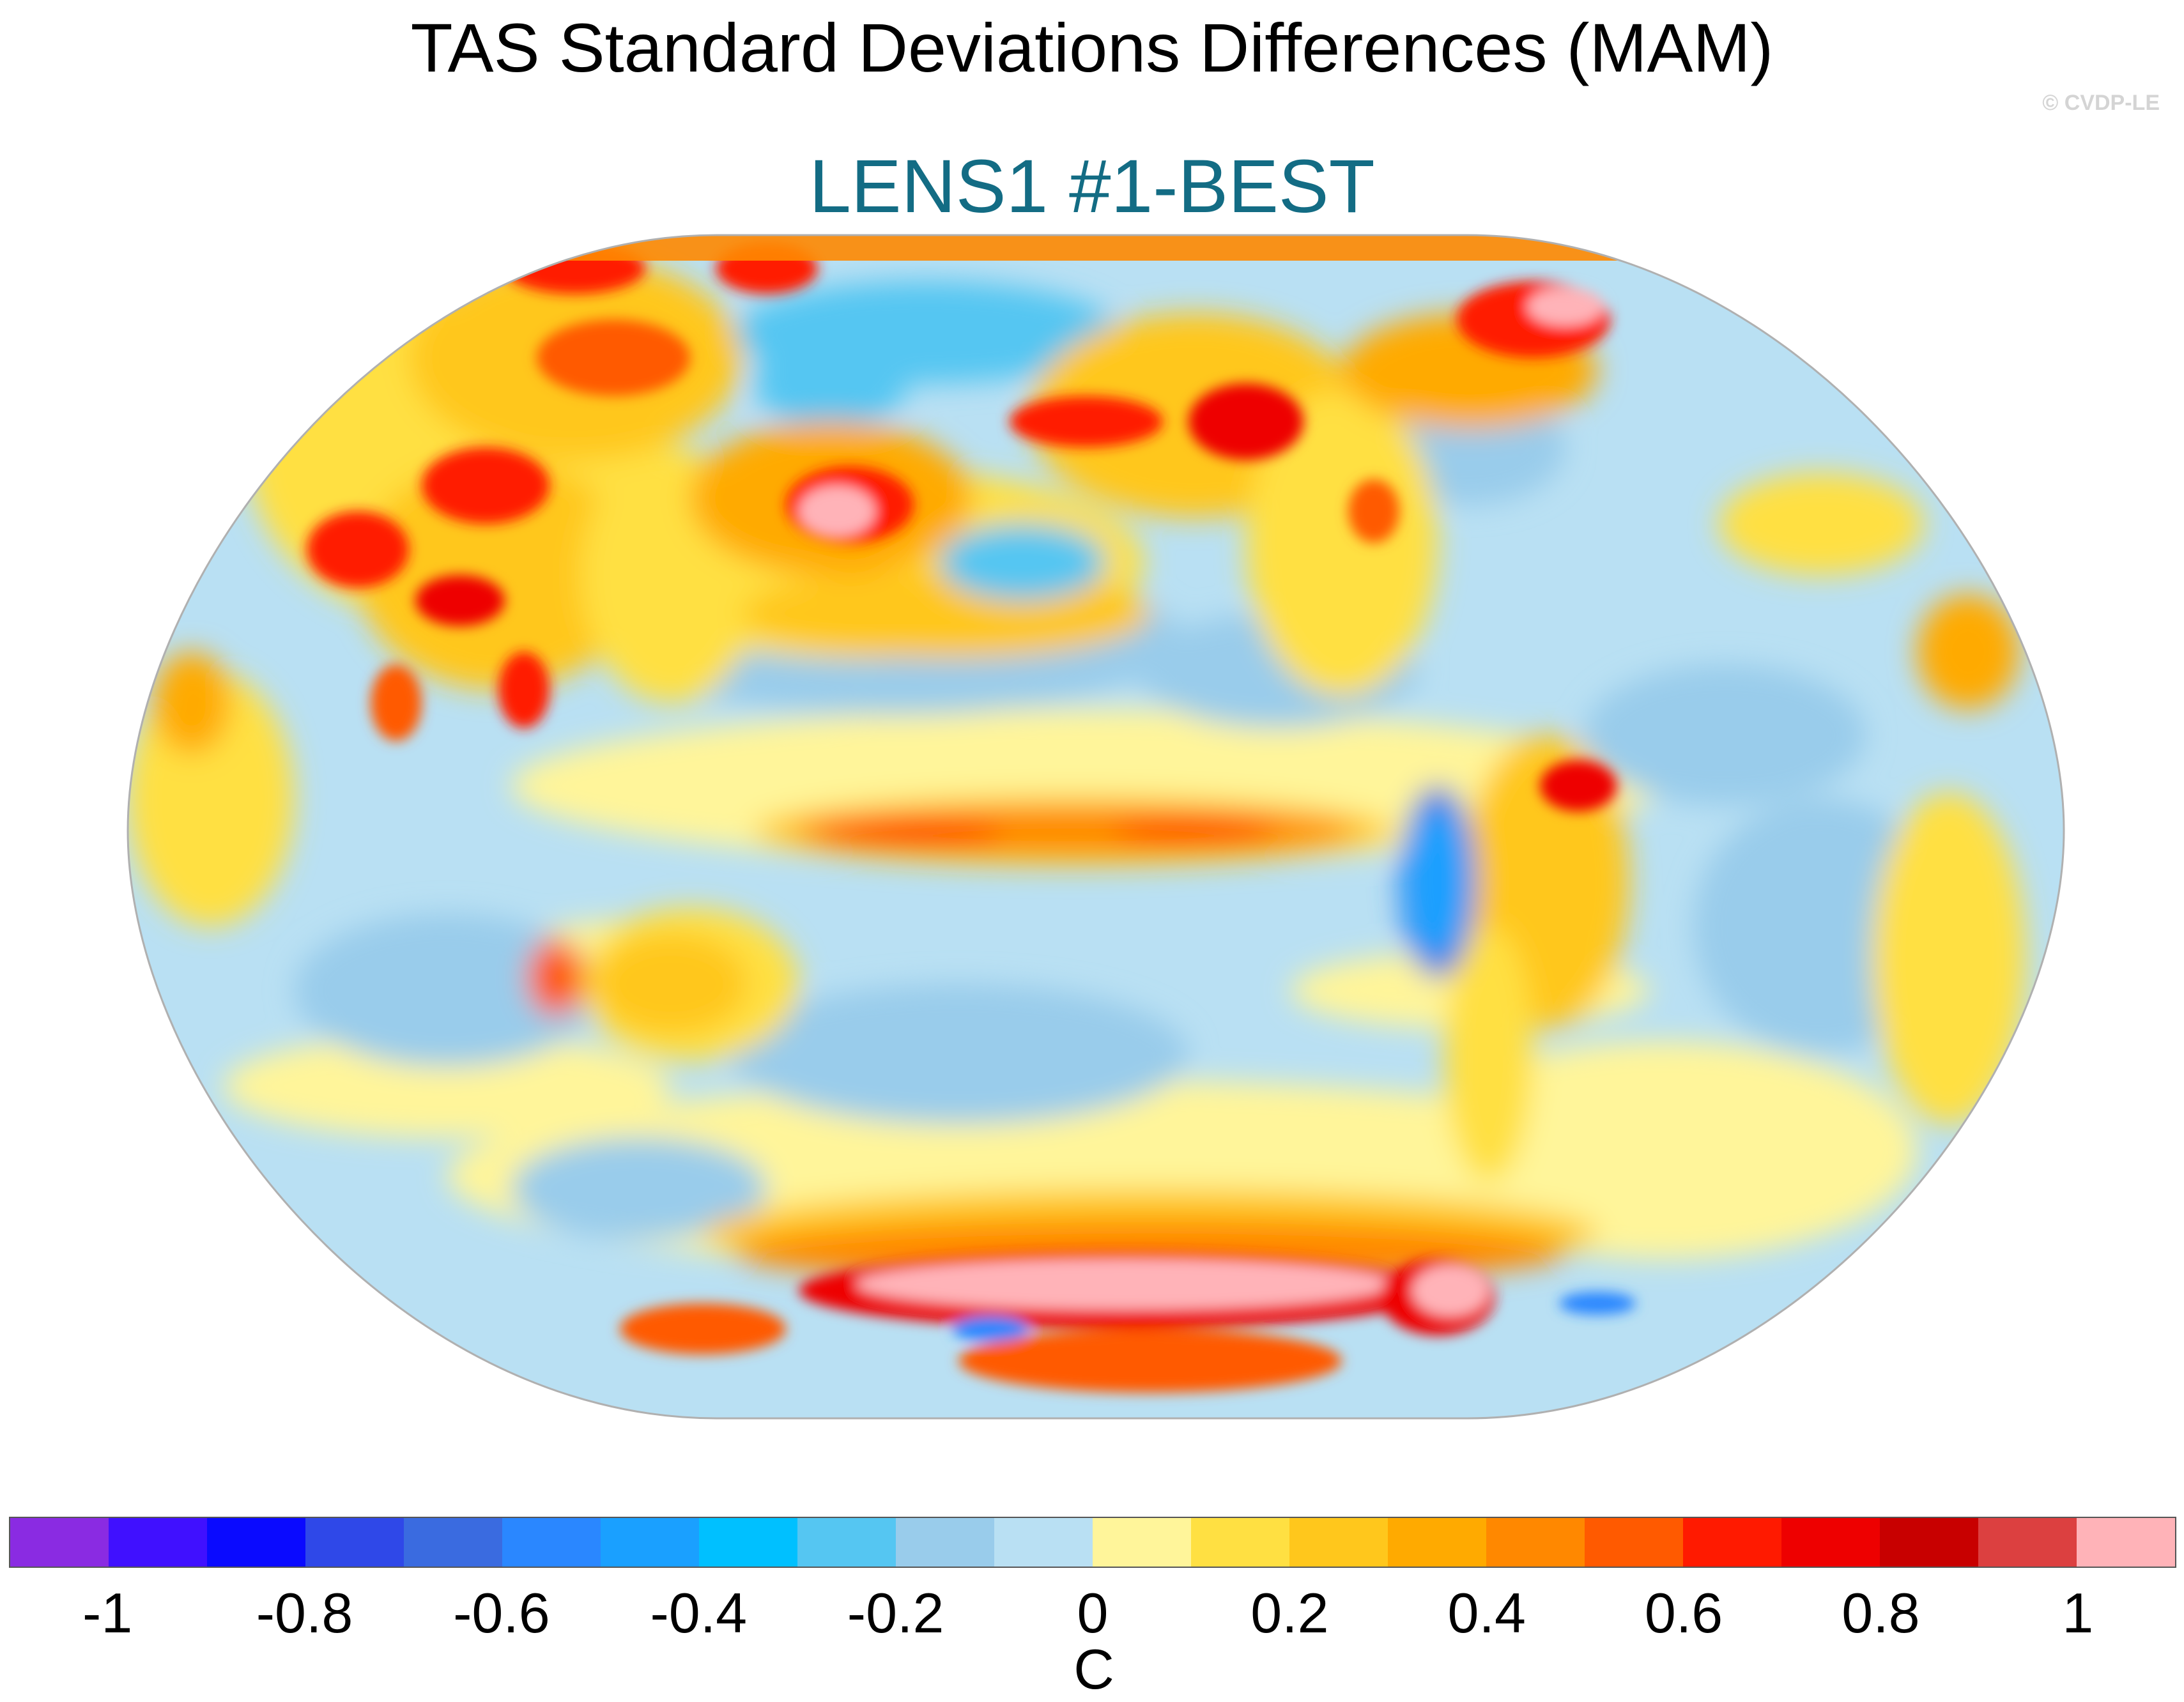 The height and width of the screenshot is (1702, 2184). I want to click on watermark: © CVDP-LE, so click(2101, 103).